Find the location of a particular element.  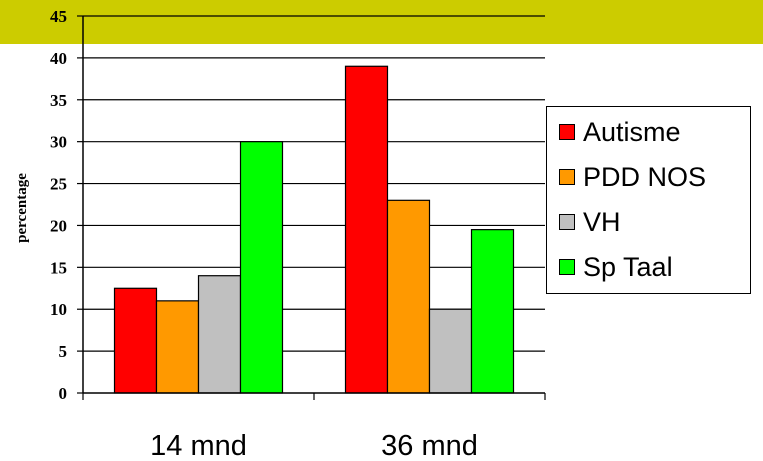

x-tick-label: 36 mnd is located at coordinates (429, 445).